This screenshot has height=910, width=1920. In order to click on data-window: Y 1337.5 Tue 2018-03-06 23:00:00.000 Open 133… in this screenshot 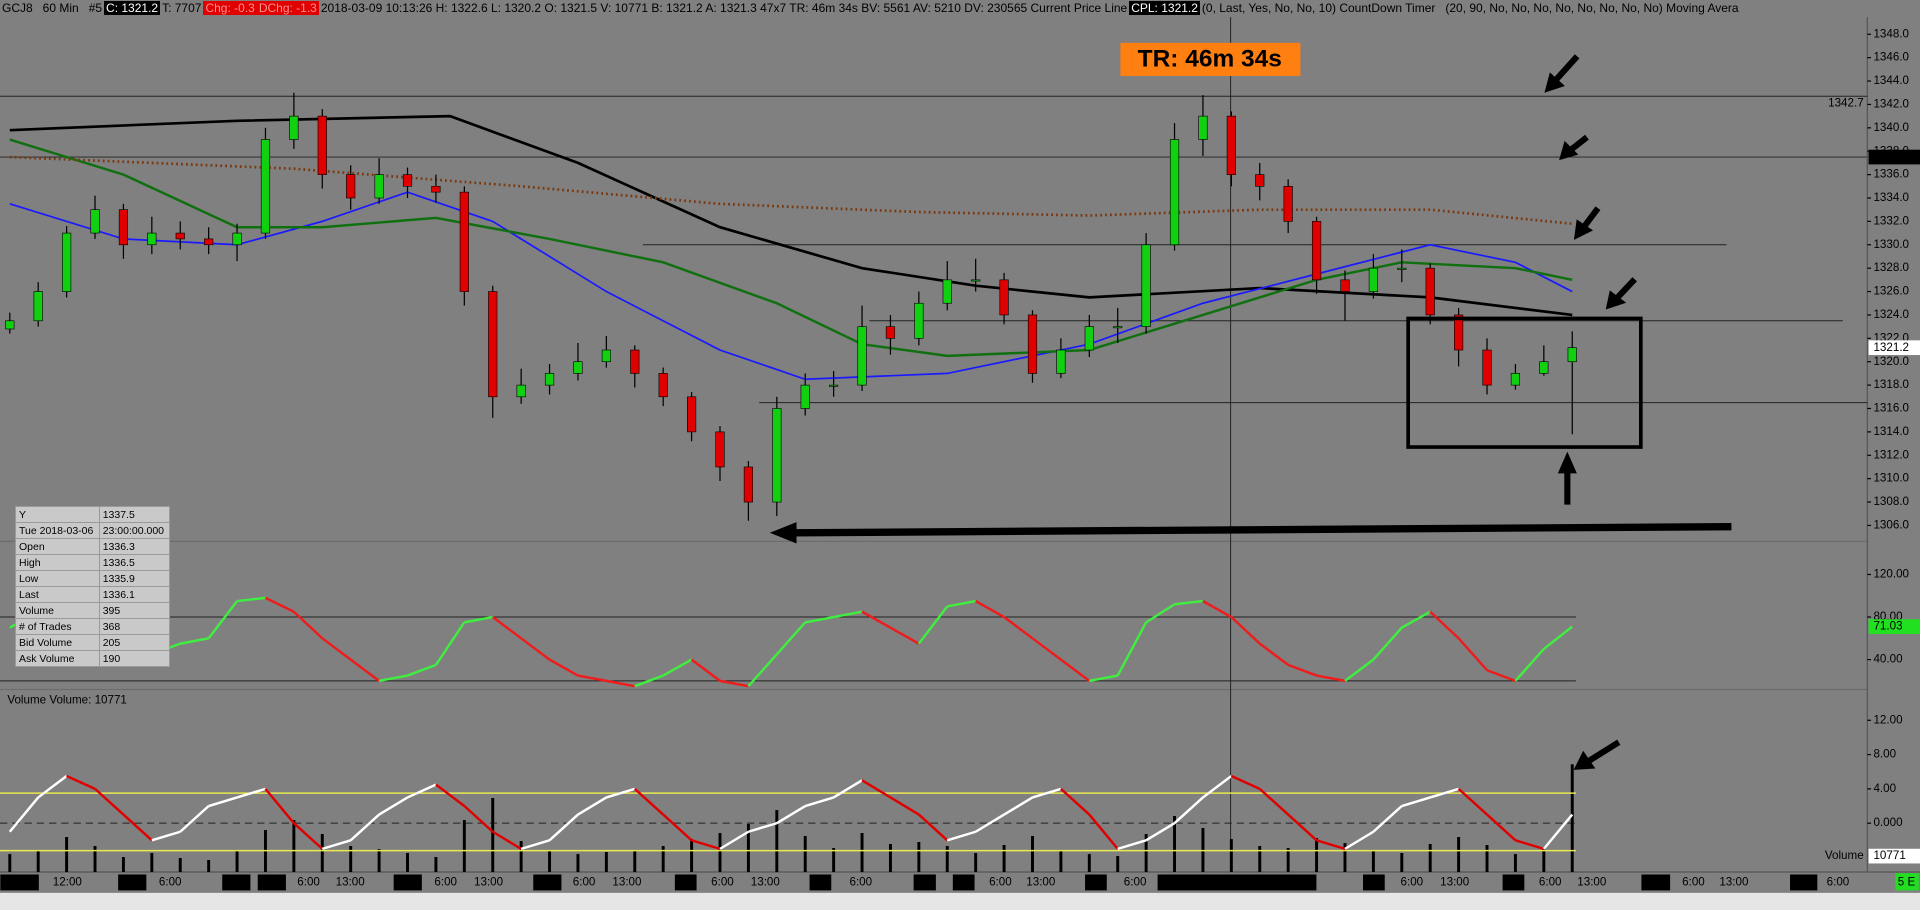, I will do `click(93, 586)`.